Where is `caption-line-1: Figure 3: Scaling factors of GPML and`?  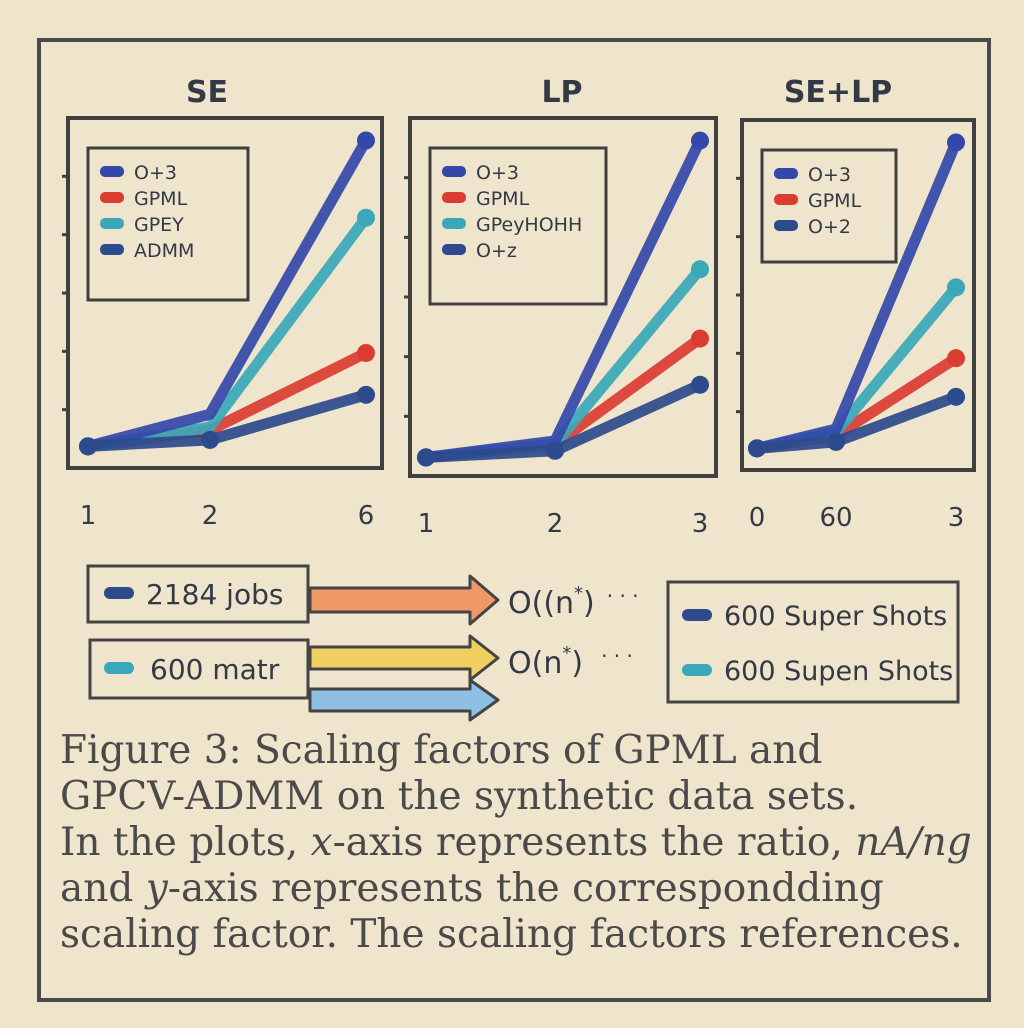
caption-line-1: Figure 3: Scaling factors of GPML and is located at coordinates (441, 750).